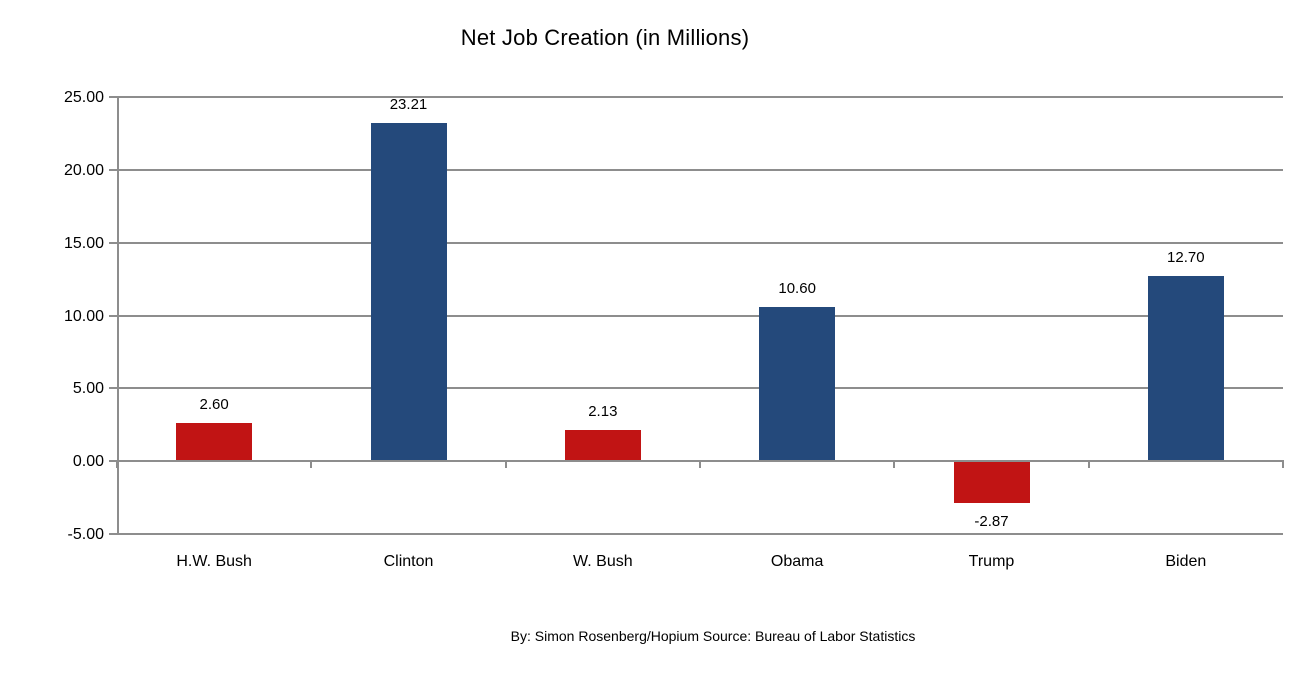 The height and width of the screenshot is (692, 1310). I want to click on y-axis-label: 20.00, so click(83, 170).